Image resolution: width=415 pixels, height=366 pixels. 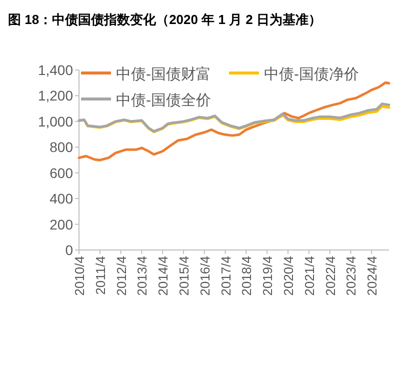 What do you see at coordinates (288, 276) in the screenshot?
I see `x-tick-label: 2020/4` at bounding box center [288, 276].